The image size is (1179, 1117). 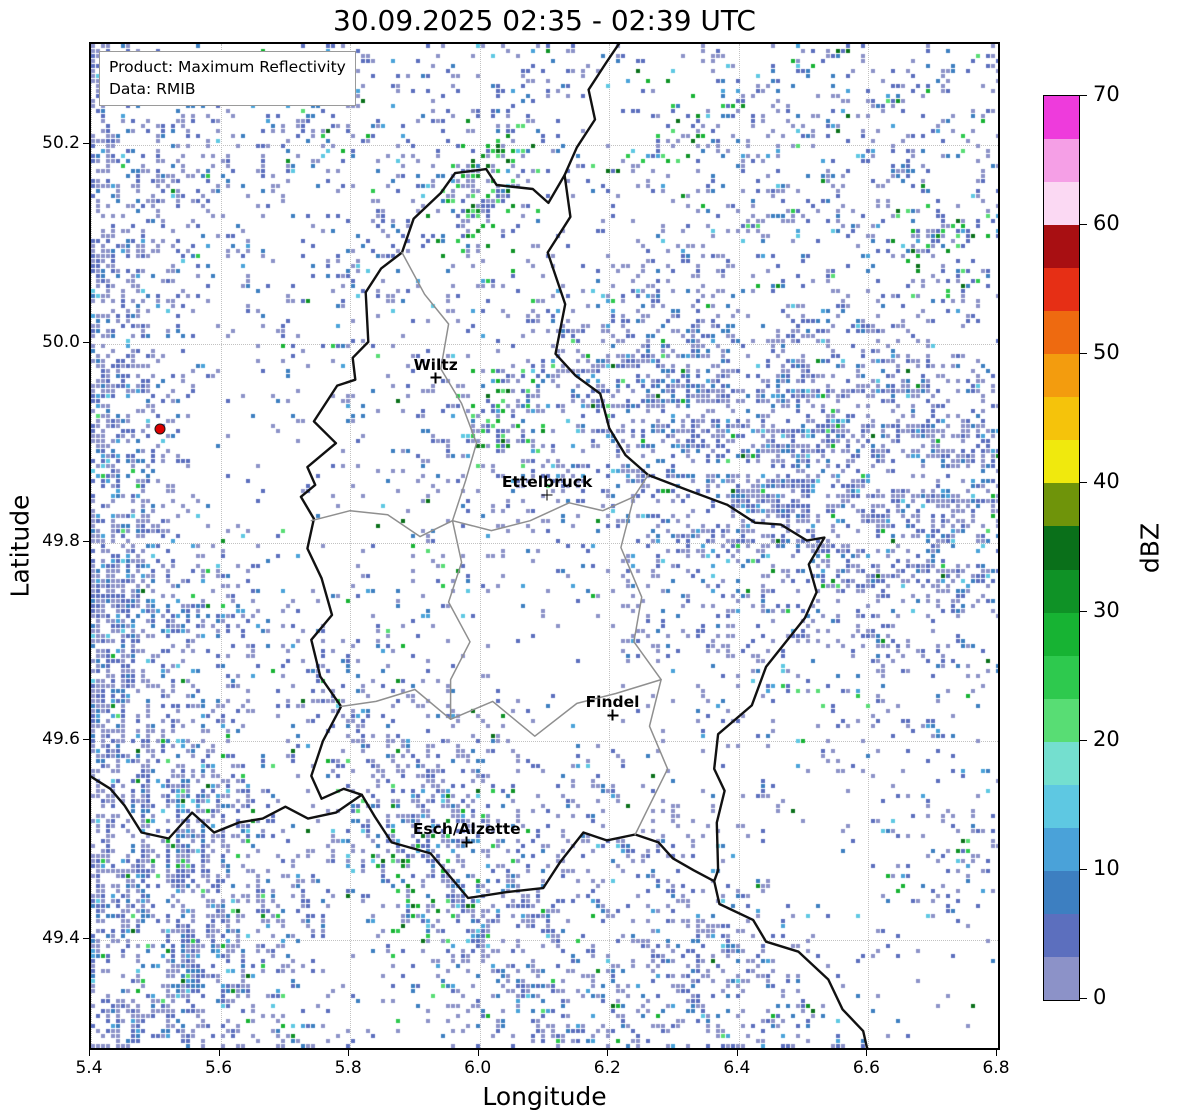 What do you see at coordinates (61, 540) in the screenshot?
I see `y-tick-label: 49.8` at bounding box center [61, 540].